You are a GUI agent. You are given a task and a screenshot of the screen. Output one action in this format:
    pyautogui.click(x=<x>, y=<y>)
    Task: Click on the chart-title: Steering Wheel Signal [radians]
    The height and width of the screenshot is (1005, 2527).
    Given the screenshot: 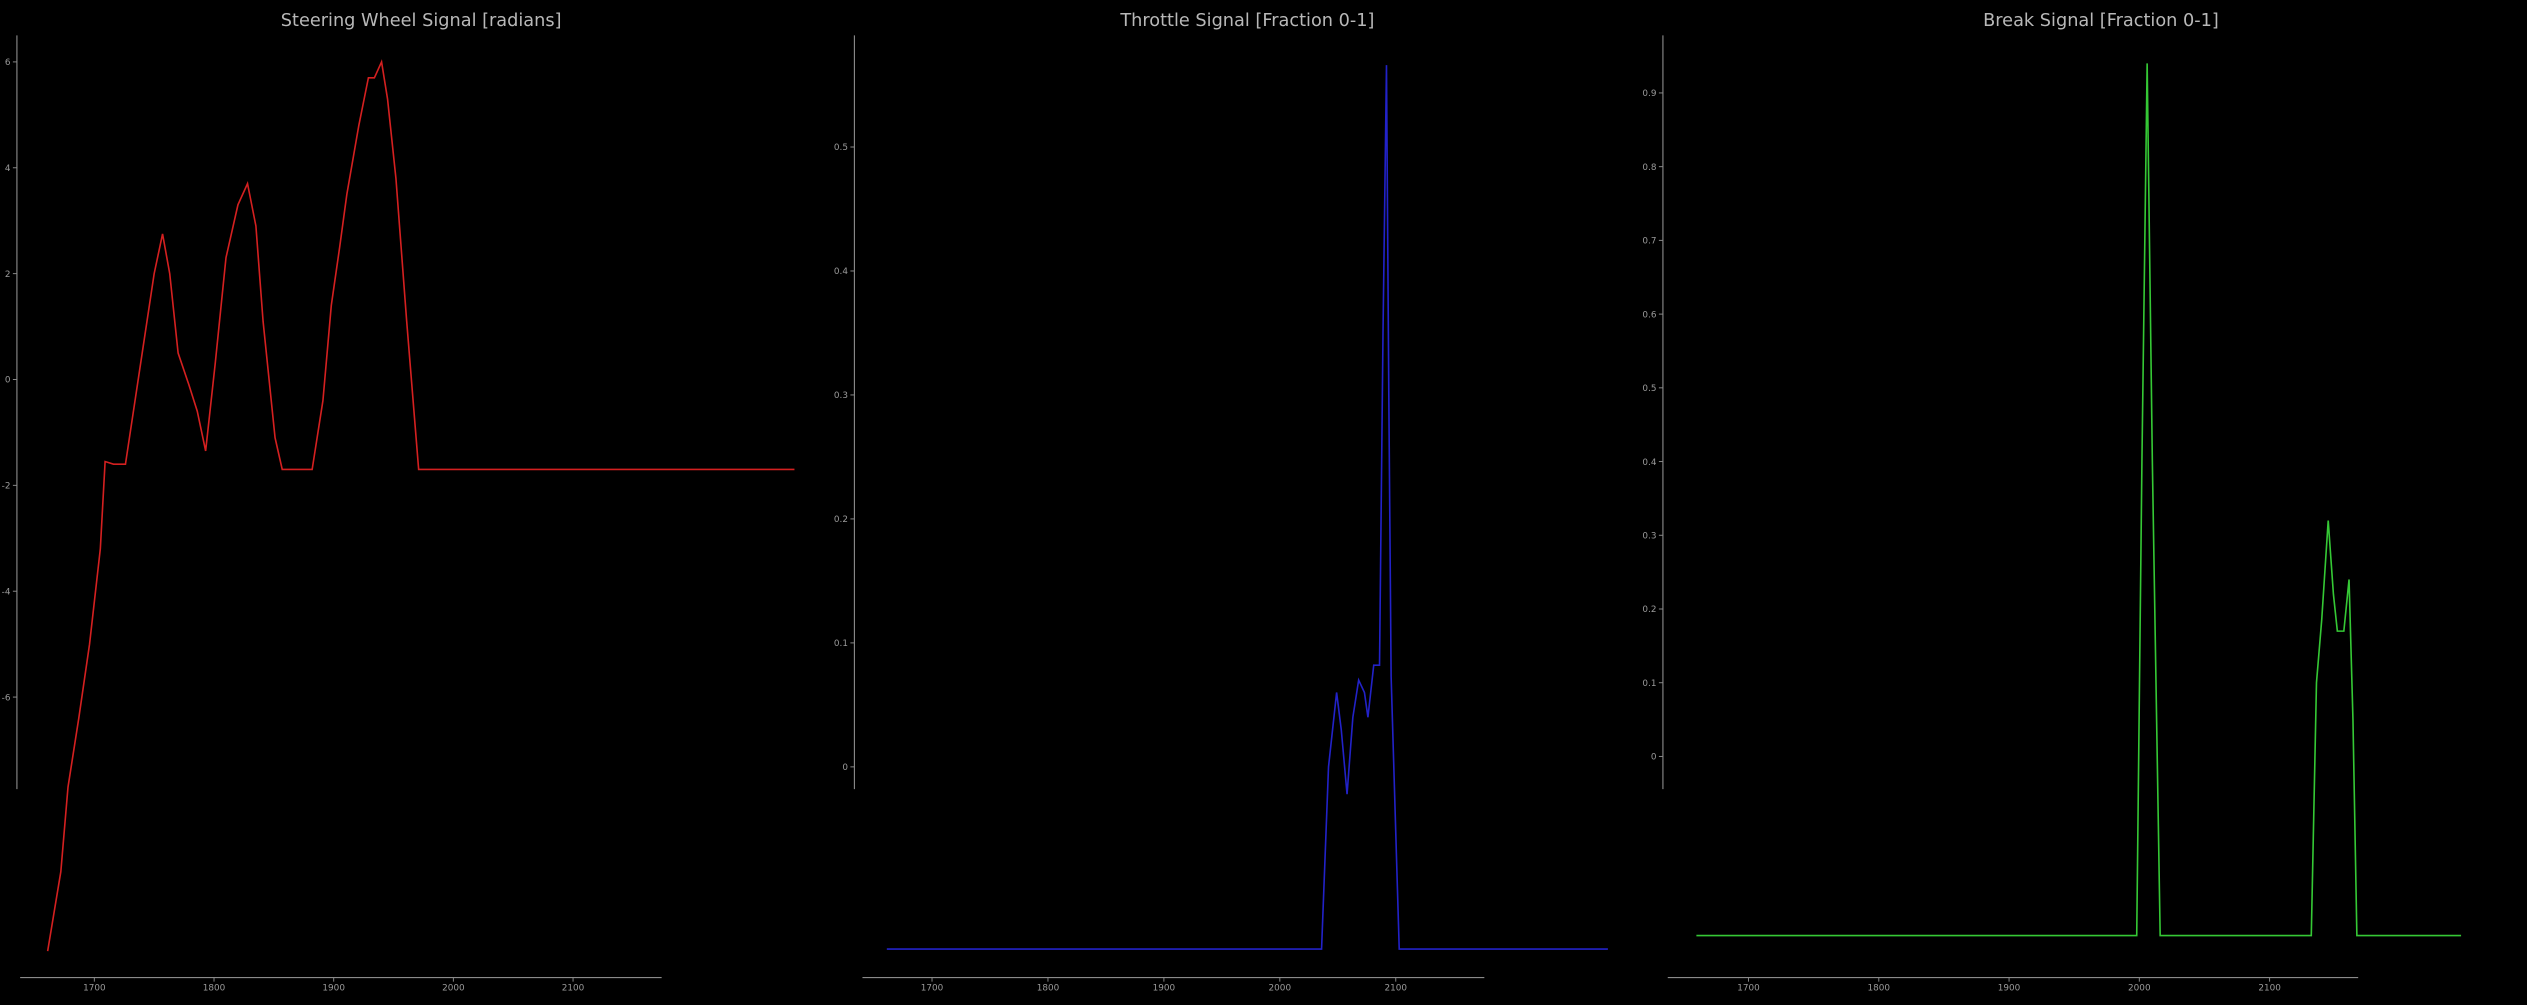 What is the action you would take?
    pyautogui.click(x=421, y=21)
    